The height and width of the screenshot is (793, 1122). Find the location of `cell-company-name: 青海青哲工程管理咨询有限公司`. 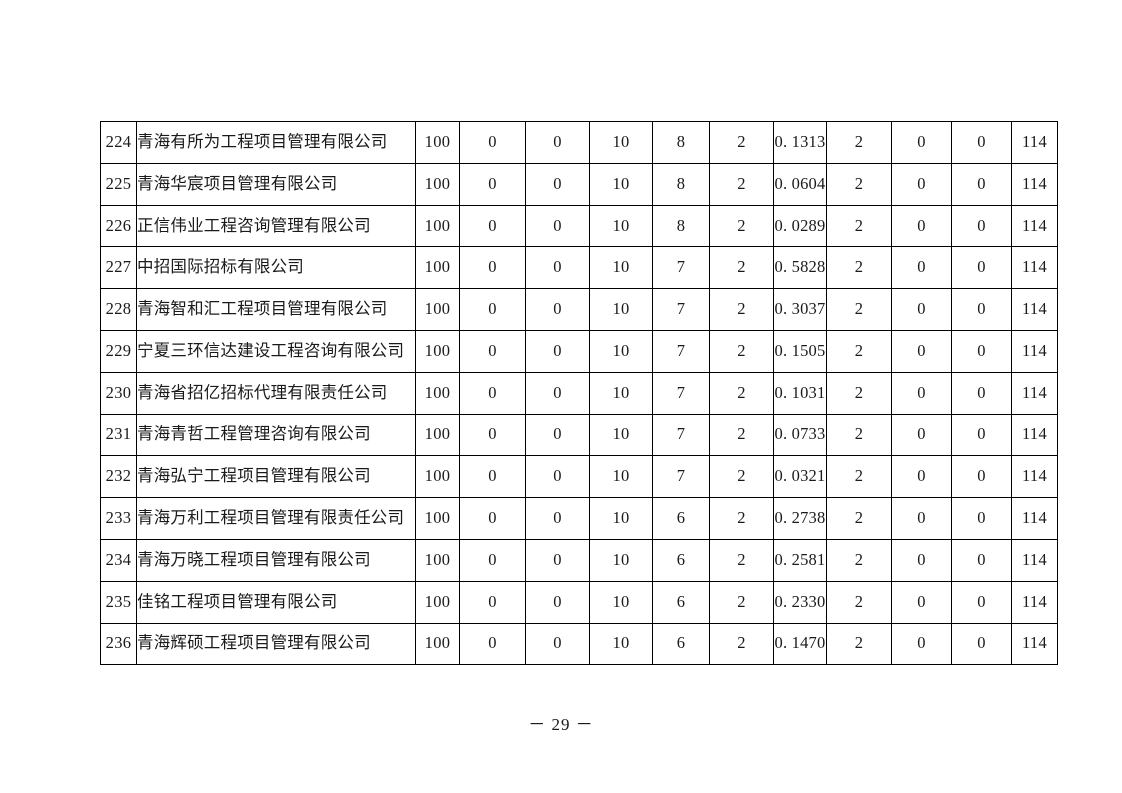

cell-company-name: 青海青哲工程管理咨询有限公司 is located at coordinates (276, 435).